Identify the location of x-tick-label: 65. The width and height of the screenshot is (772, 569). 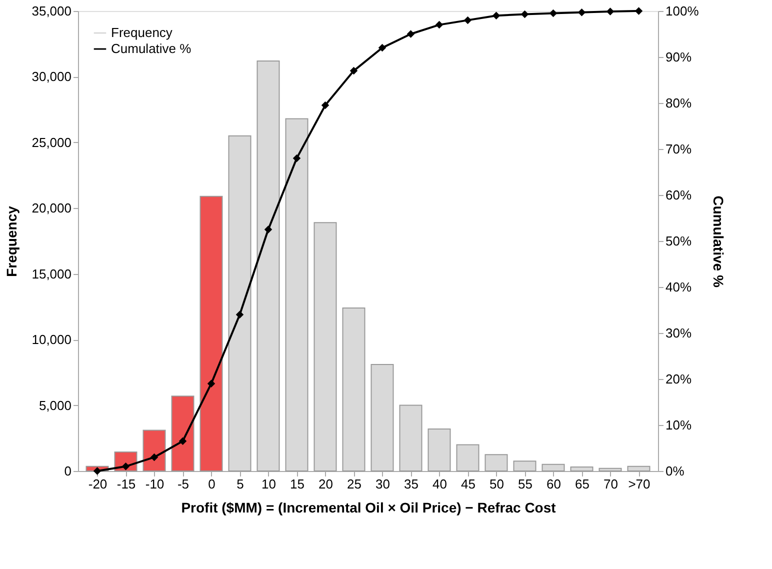
(582, 484).